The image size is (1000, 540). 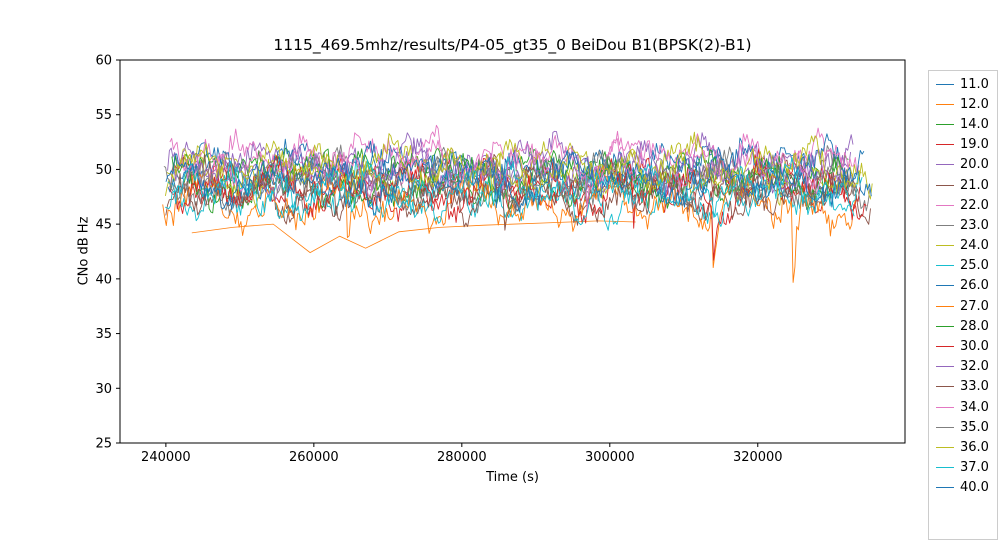 I want to click on legend-label: 30.0, so click(x=974, y=347).